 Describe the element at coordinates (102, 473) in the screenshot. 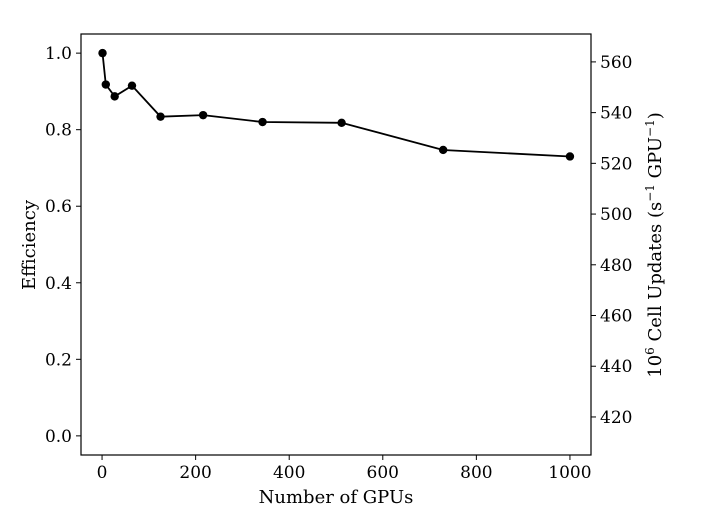

I see `x-tick-label: 0` at that location.